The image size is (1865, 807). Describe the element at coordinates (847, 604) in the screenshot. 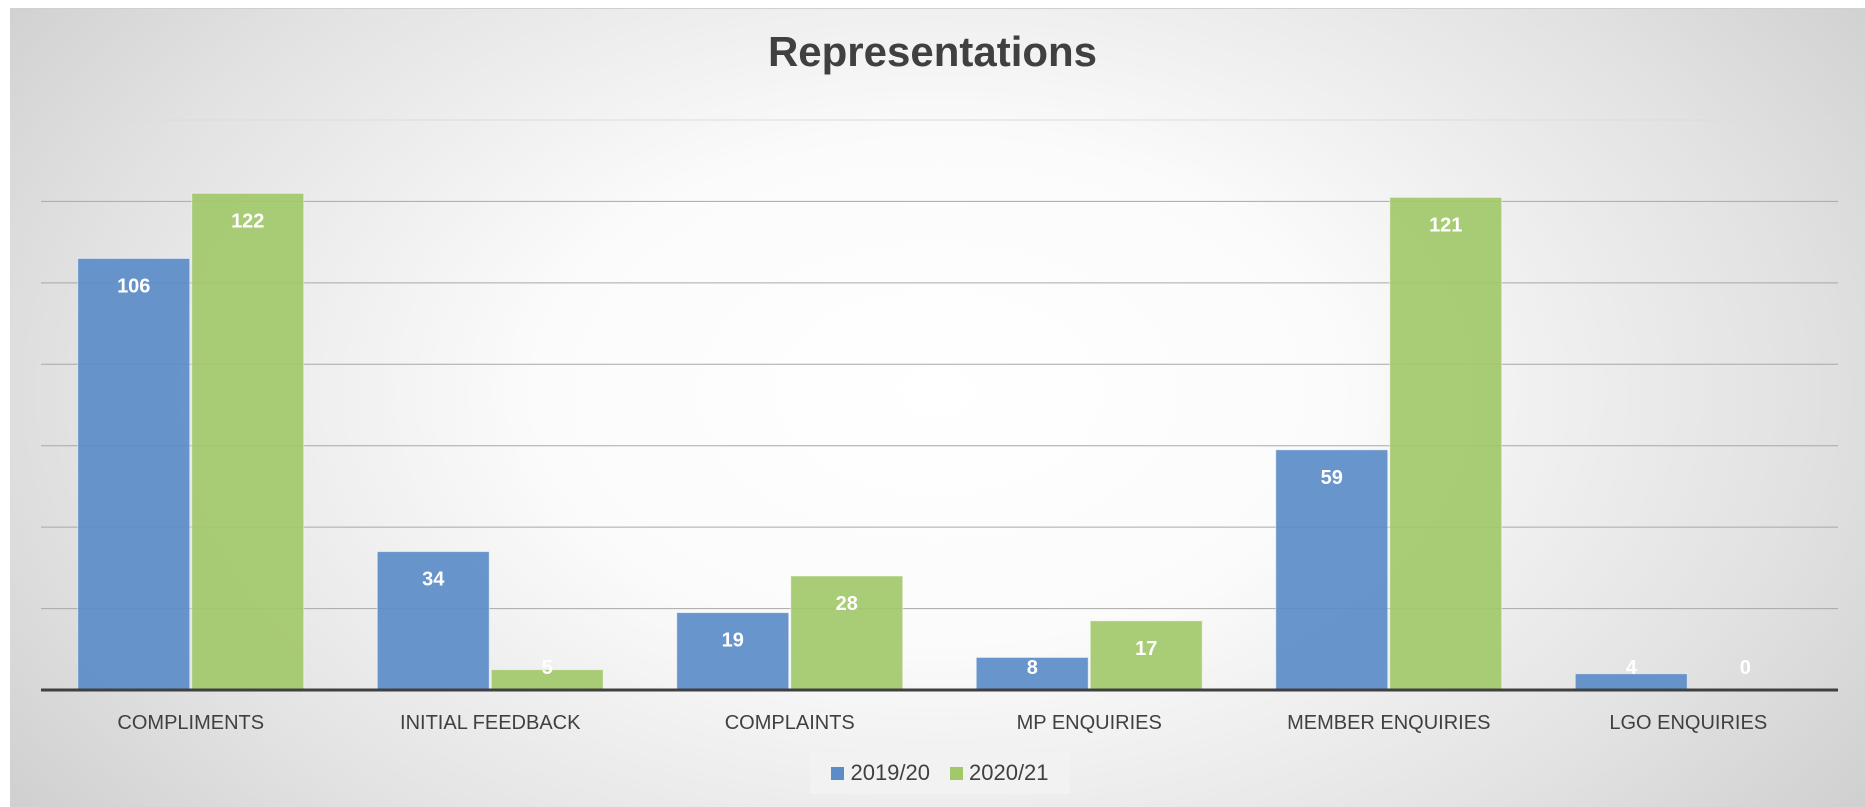

I see `data-label: 28` at that location.